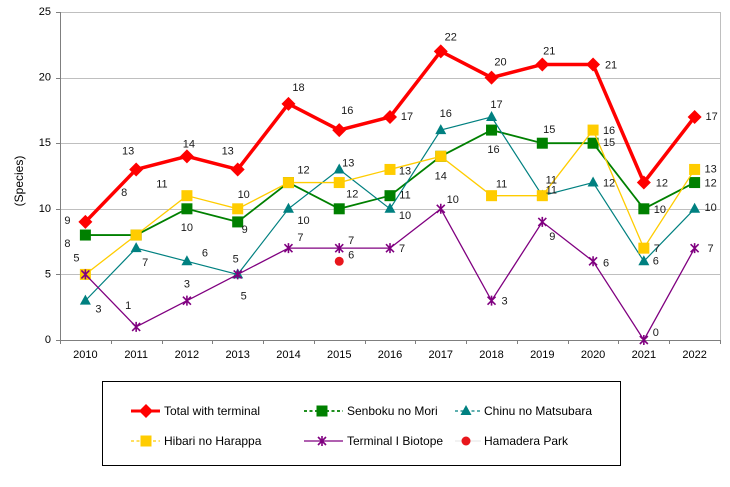 Image resolution: width=730 pixels, height=487 pixels. Describe the element at coordinates (407, 117) in the screenshot. I see `data-label-total-with-terminal-2016: 17` at that location.